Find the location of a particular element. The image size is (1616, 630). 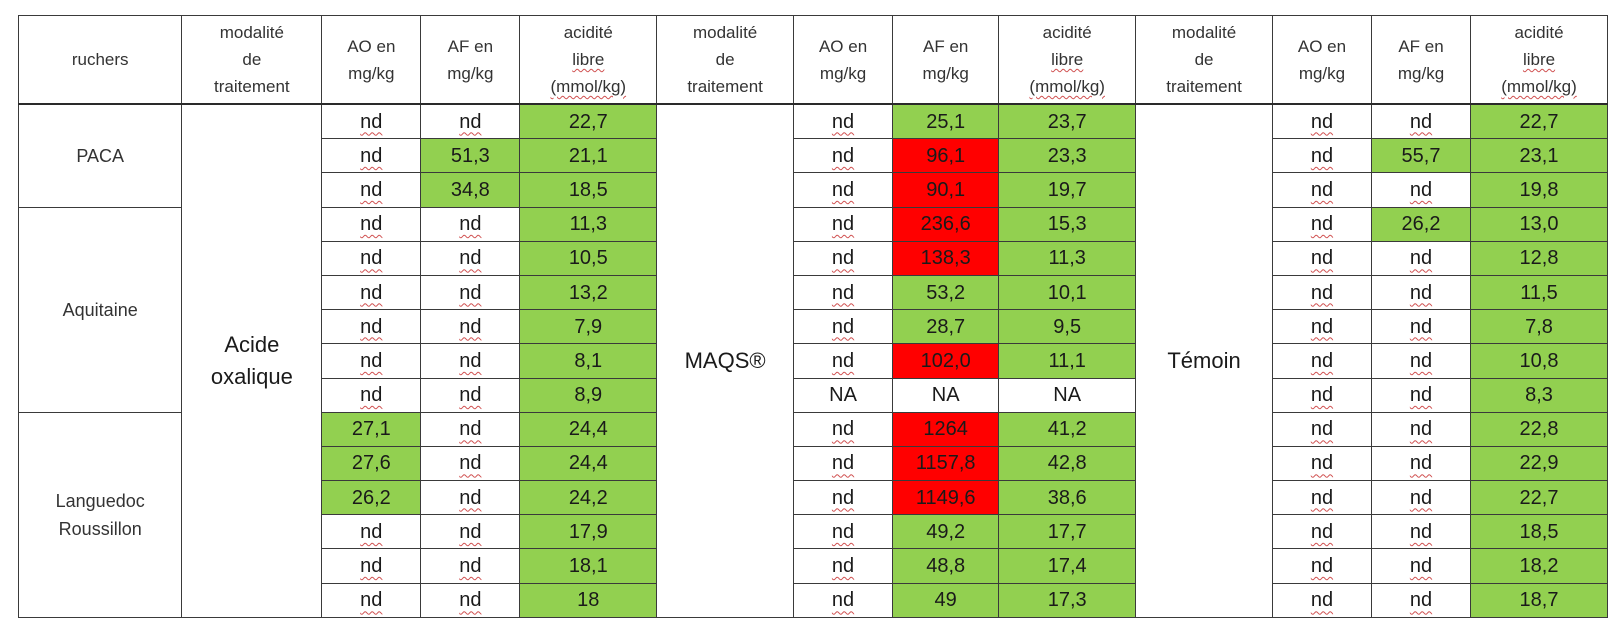

table-row: nd nd 10,5 nd 138,3 11,3 nd nd 12,8 is located at coordinates (813, 258).